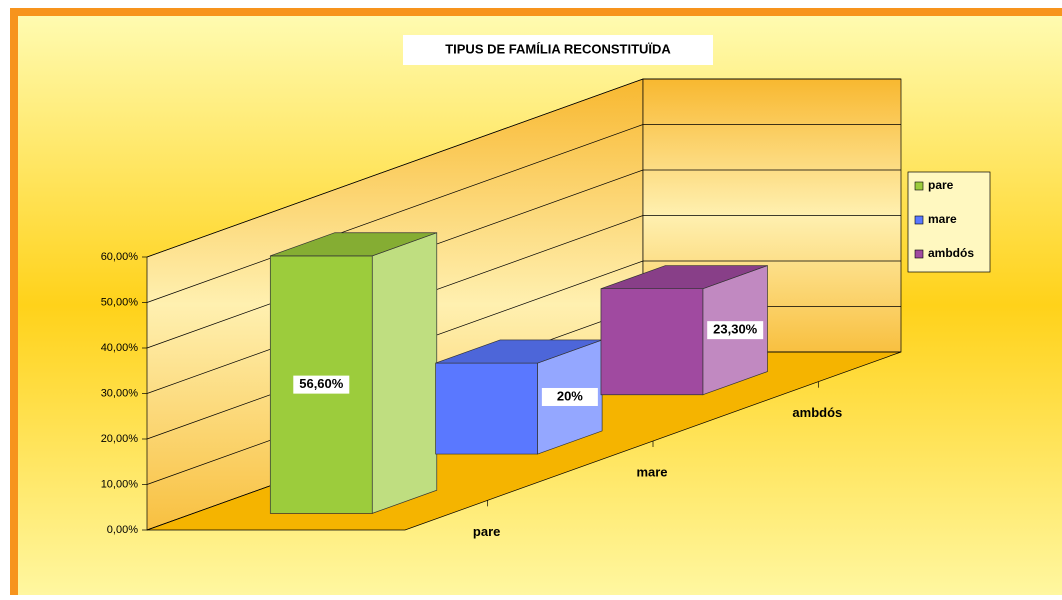  Describe the element at coordinates (120, 348) in the screenshot. I see `y-tick-label: 40,00%` at that location.